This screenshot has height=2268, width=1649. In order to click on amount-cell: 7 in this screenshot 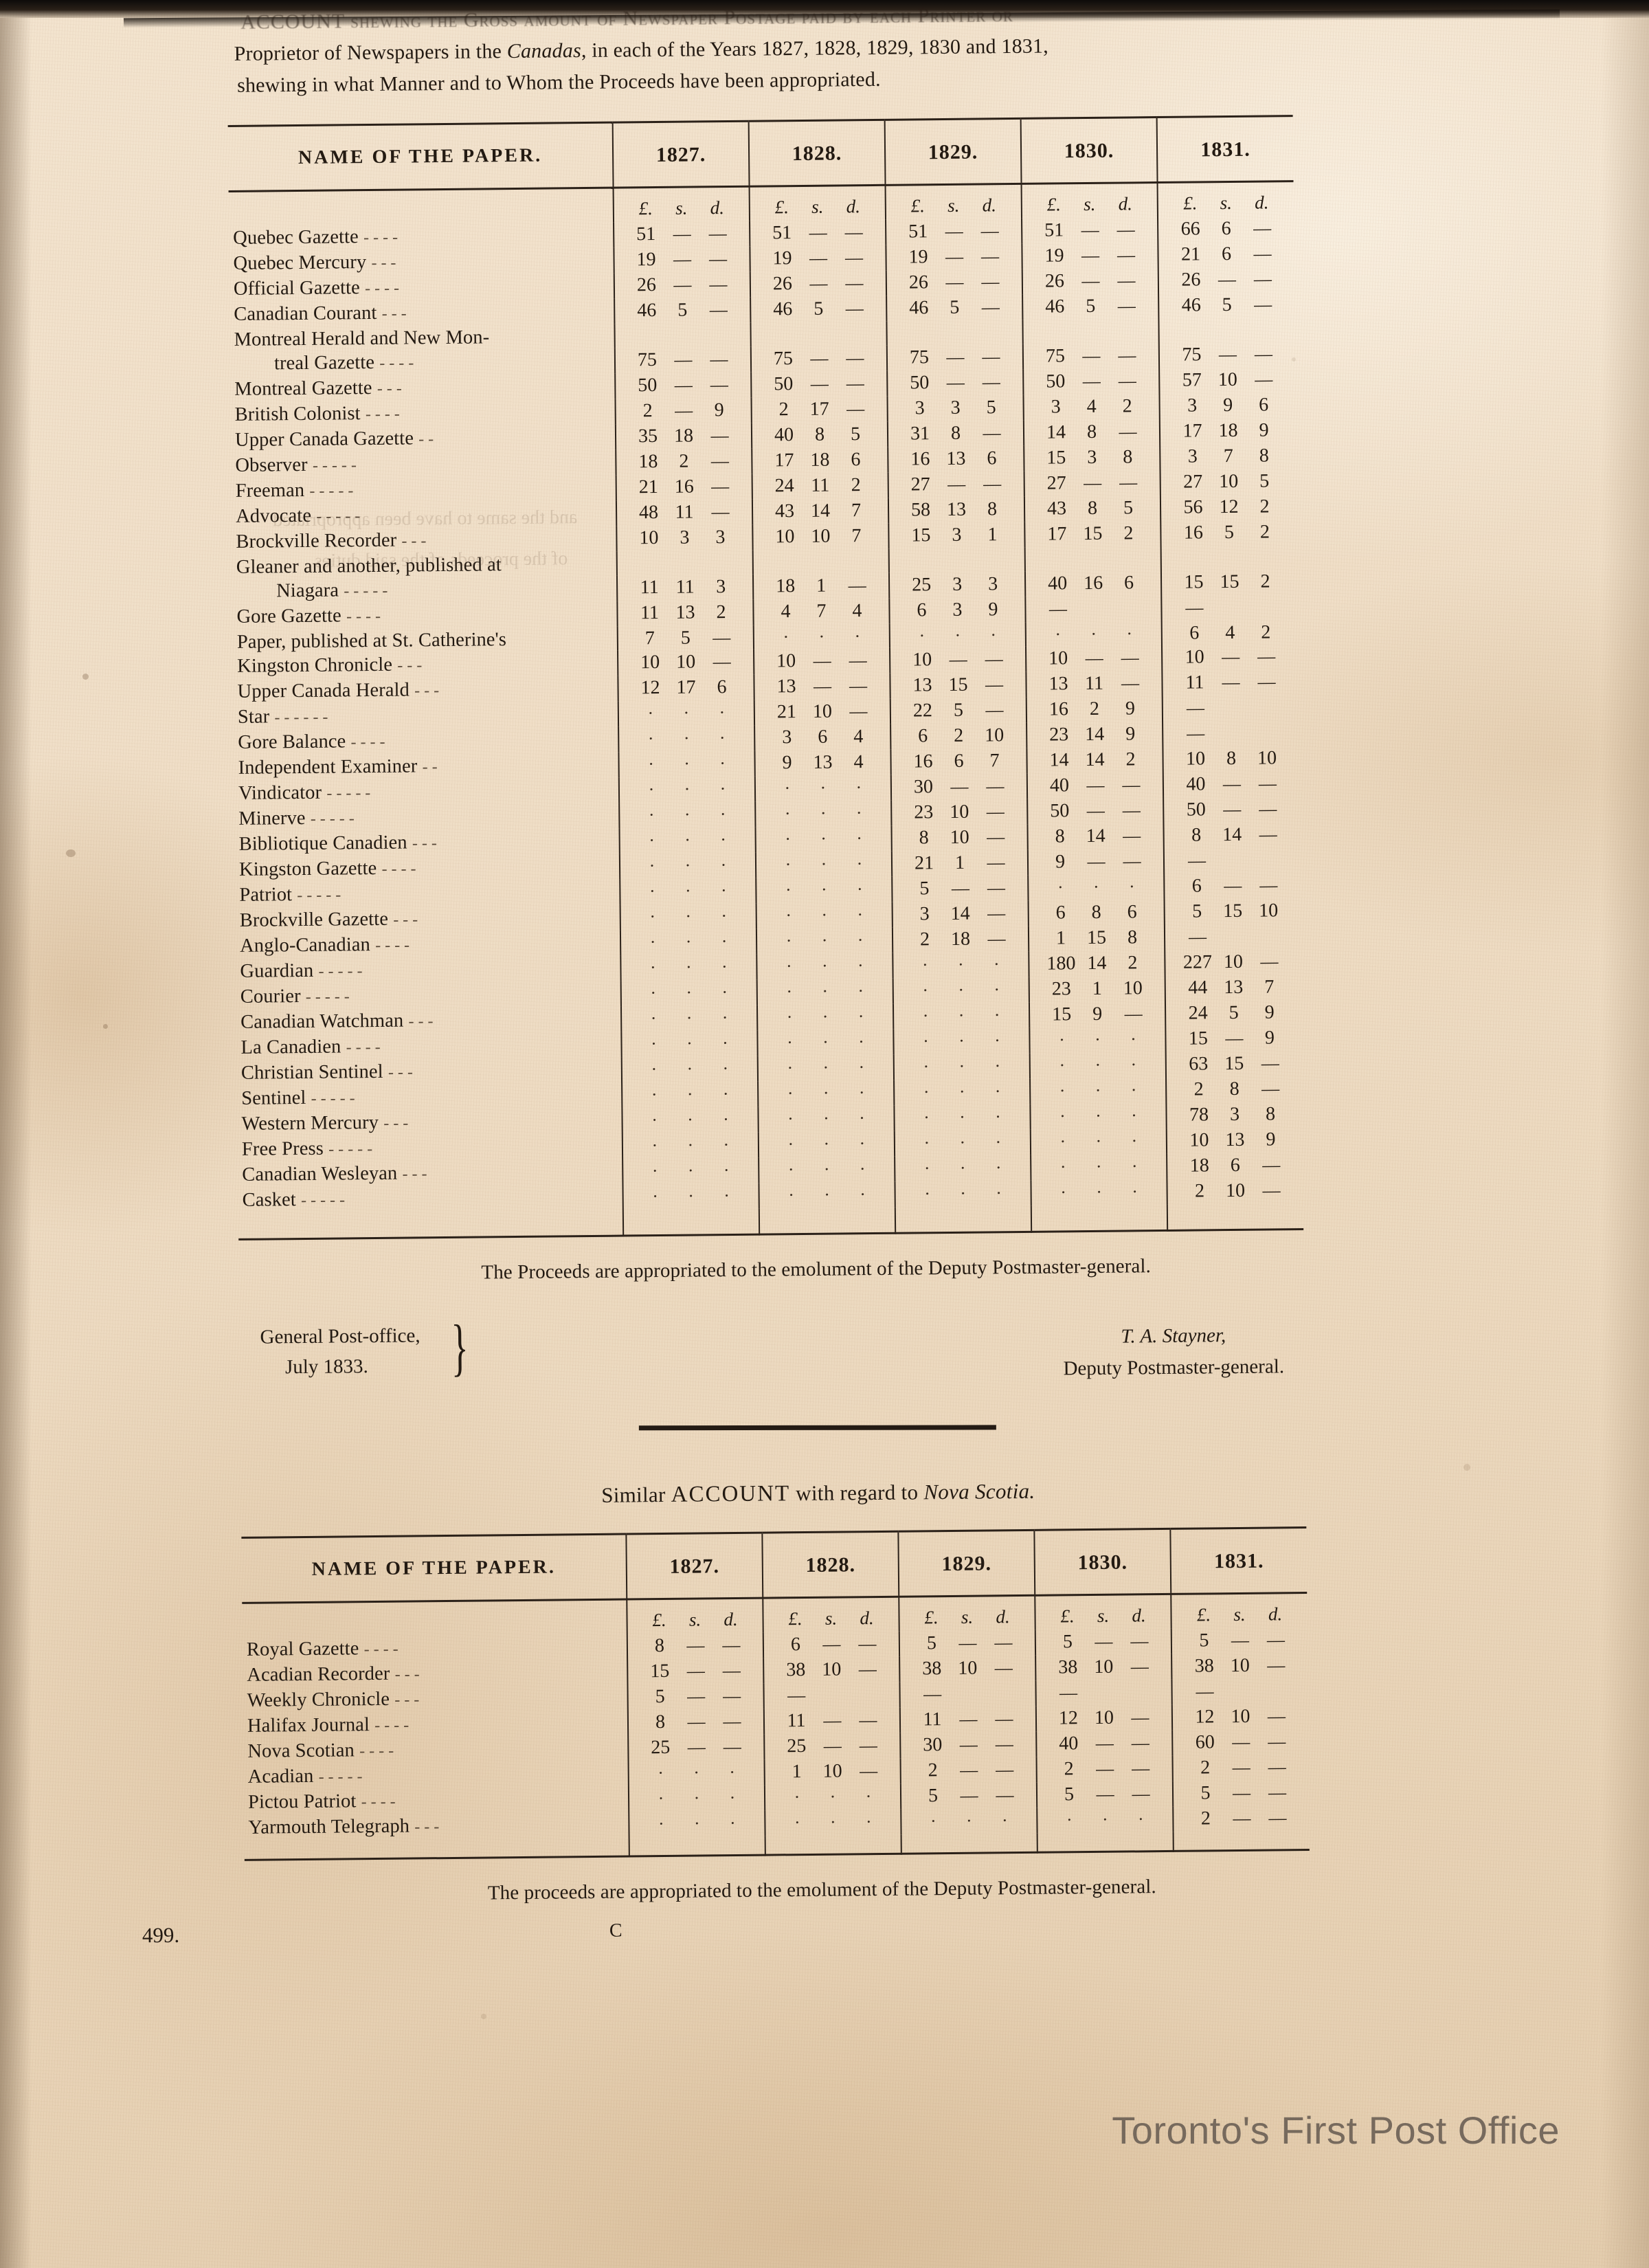, I will do `click(1269, 987)`.